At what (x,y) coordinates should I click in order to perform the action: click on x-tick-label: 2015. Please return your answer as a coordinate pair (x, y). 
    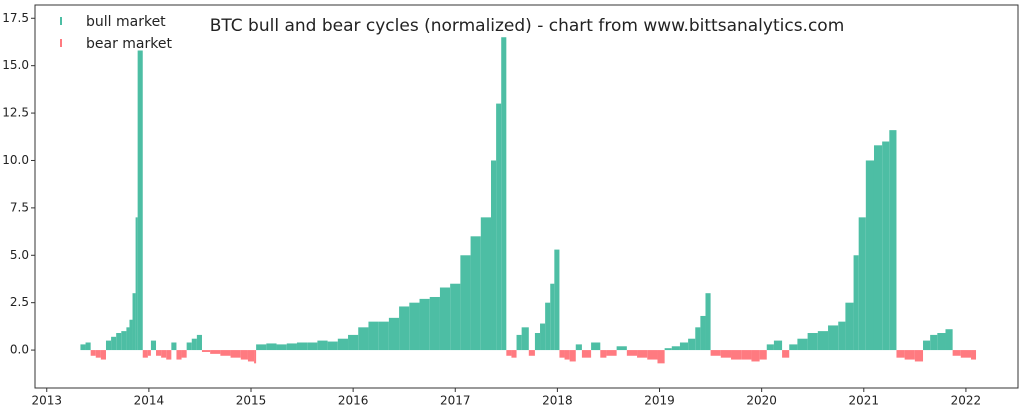
    Looking at the image, I should click on (251, 401).